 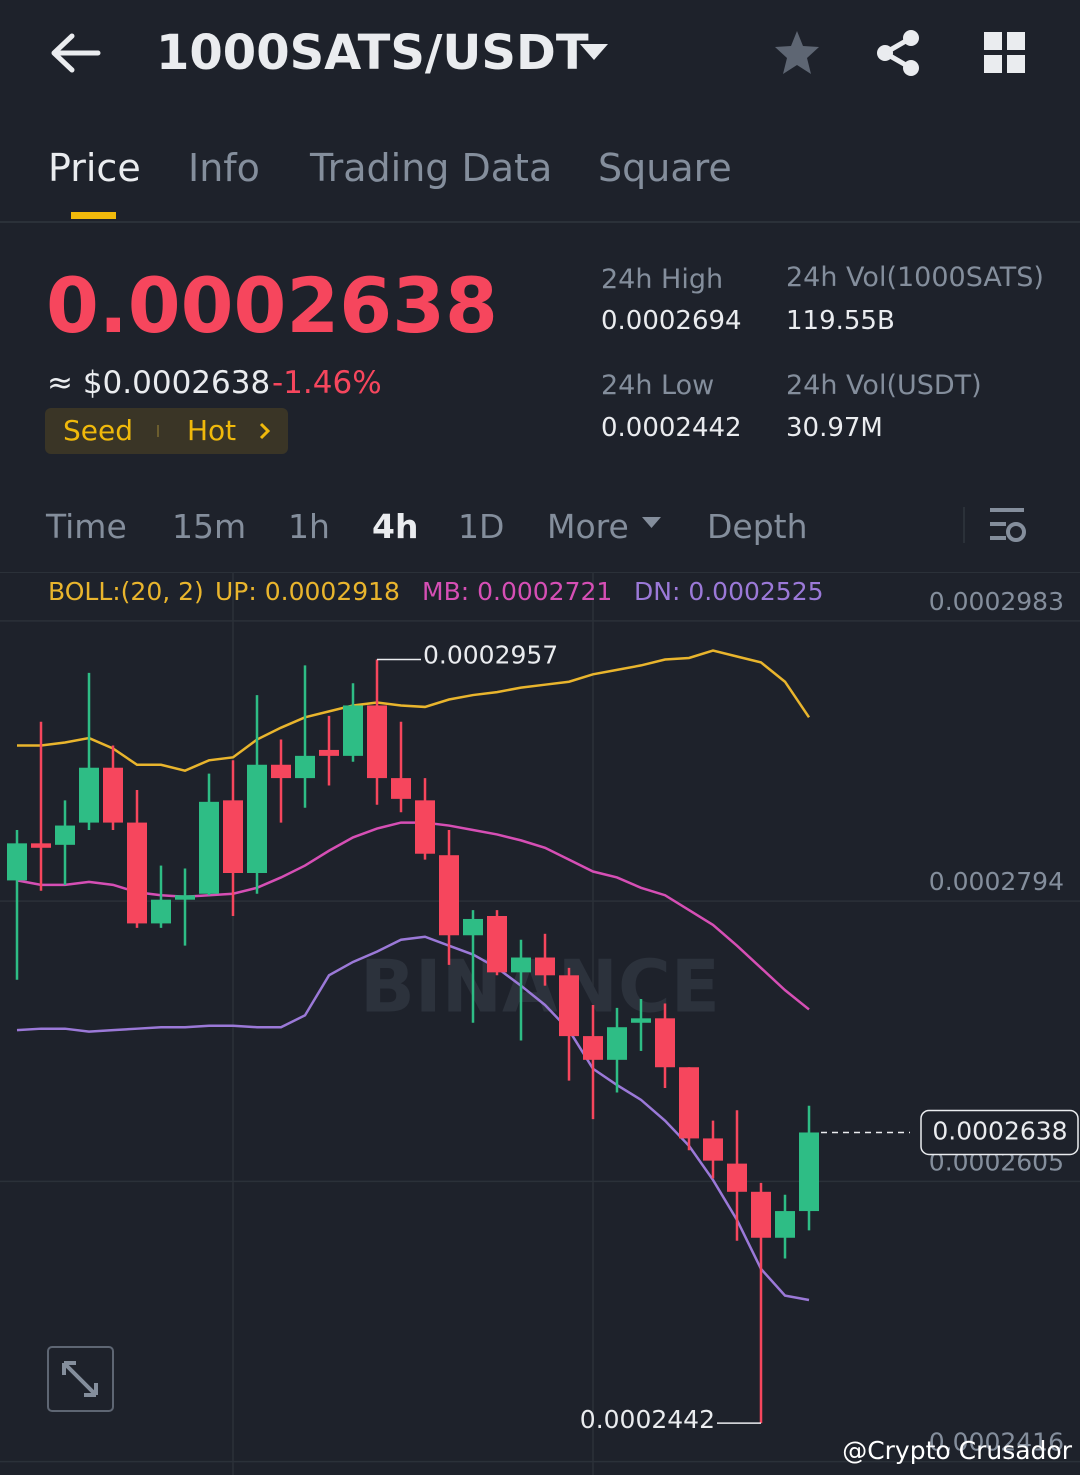 What do you see at coordinates (166, 431) in the screenshot?
I see `tag-bar` at bounding box center [166, 431].